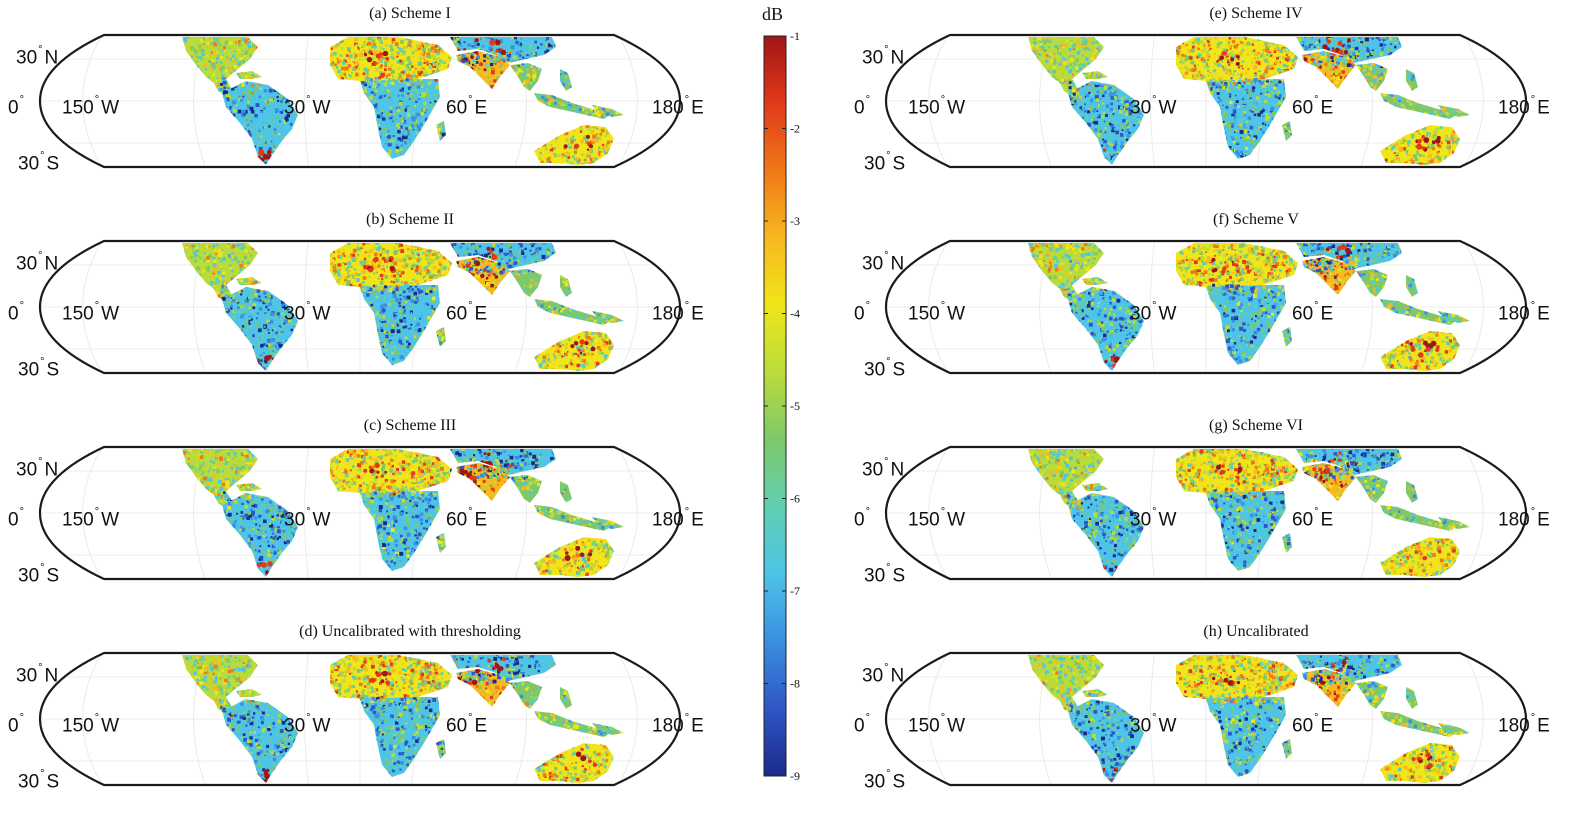 This screenshot has width=1576, height=825. Describe the element at coordinates (410, 426) in the screenshot. I see `panel-title: (c) Scheme III` at that location.